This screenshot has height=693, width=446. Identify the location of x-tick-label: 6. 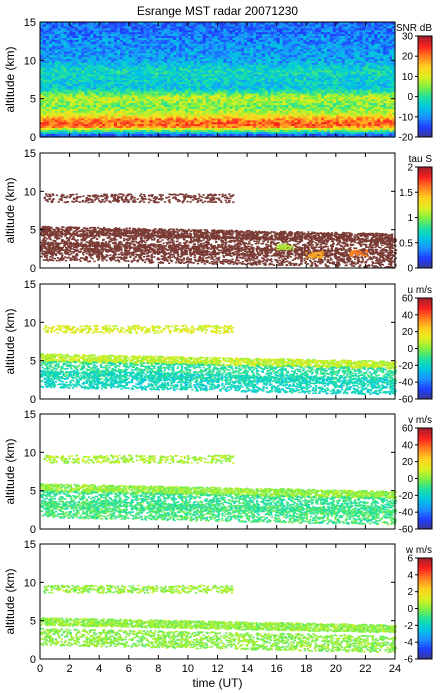
(129, 669).